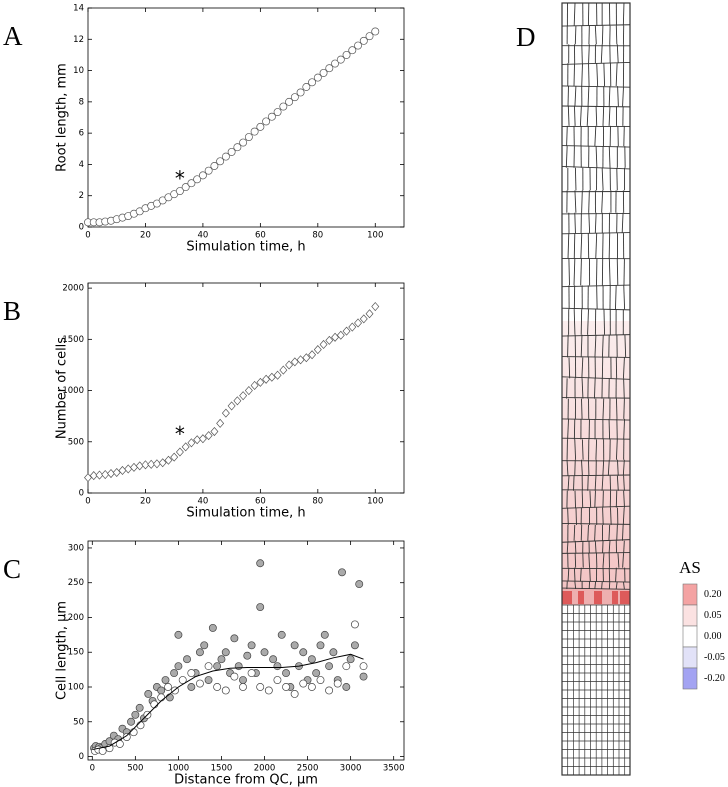 The image size is (728, 787). I want to click on y-tick-label: 8, so click(81, 102).